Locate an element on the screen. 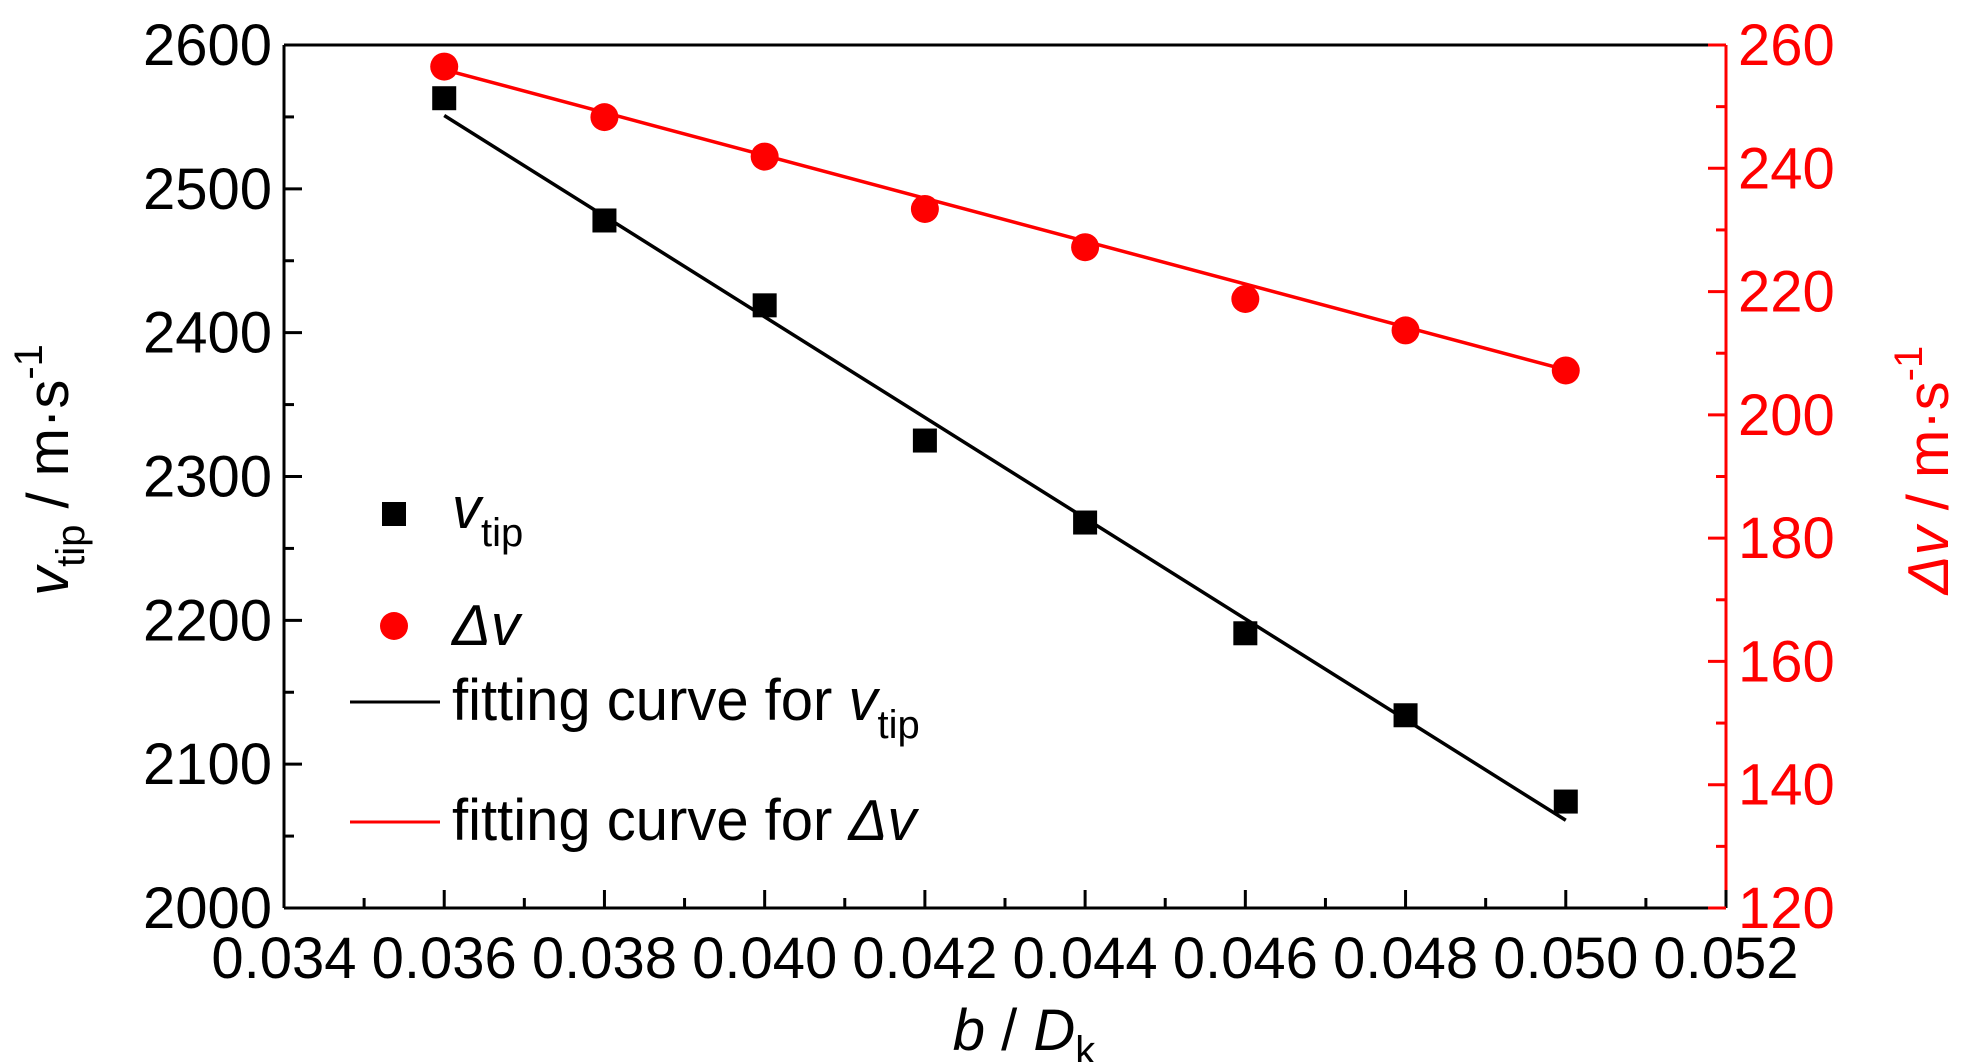 This screenshot has height=1062, width=1984. legend-label-fit-dv: fitting curve for Δv is located at coordinates (685, 820).